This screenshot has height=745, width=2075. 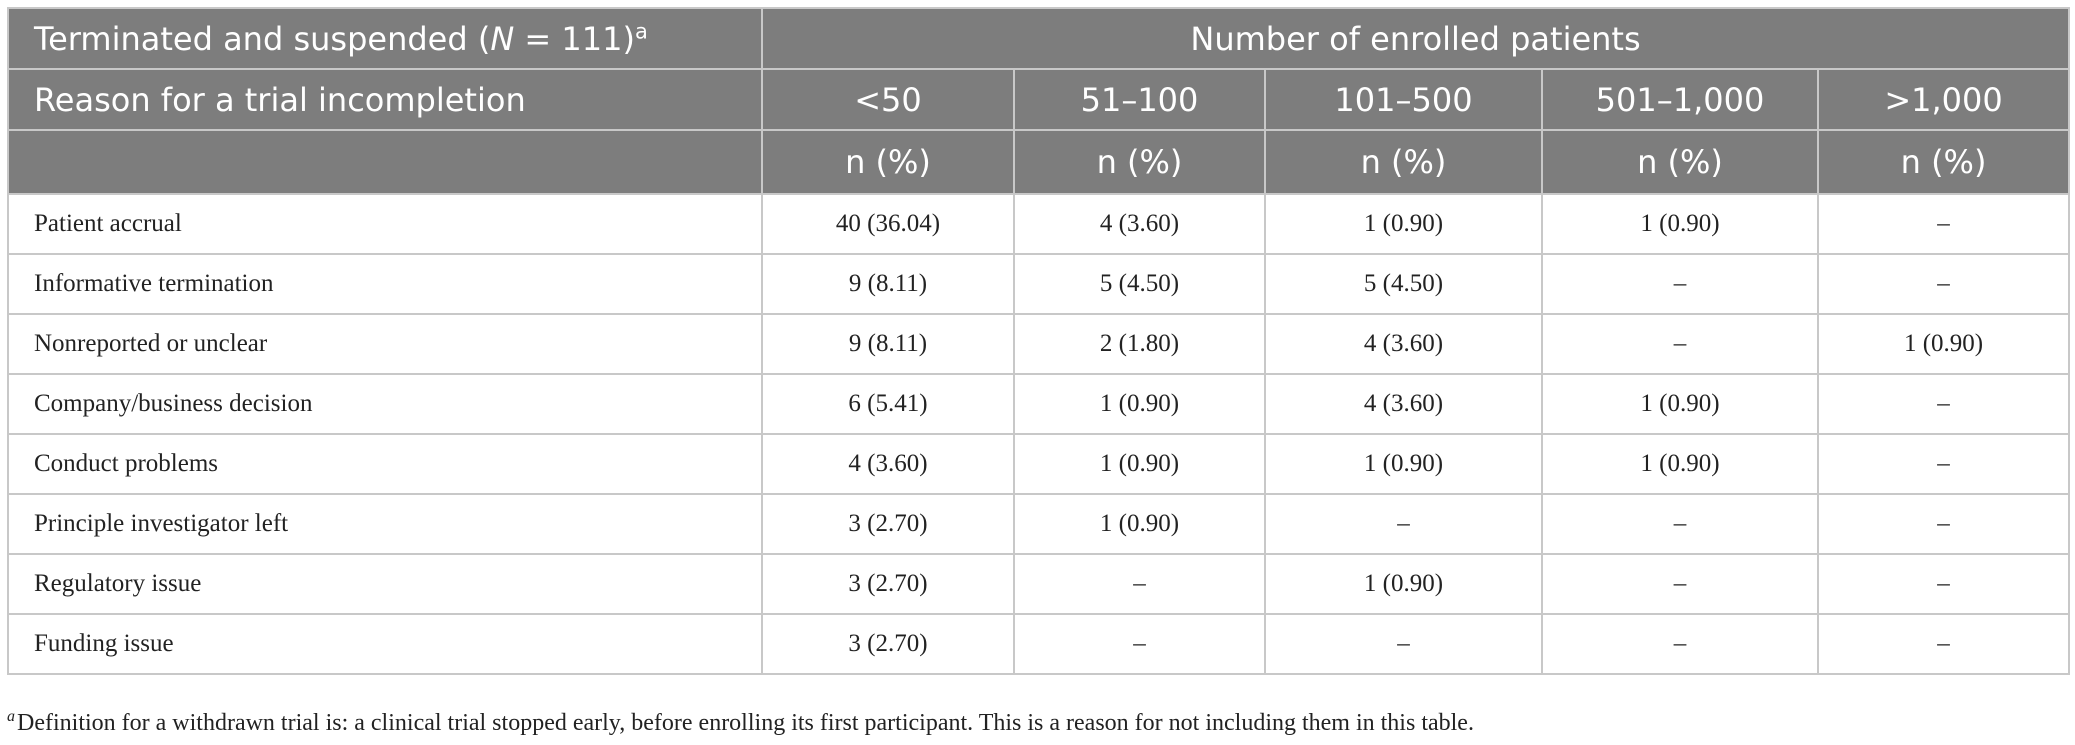 I want to click on reason-cell: Funding issue, so click(x=385, y=644).